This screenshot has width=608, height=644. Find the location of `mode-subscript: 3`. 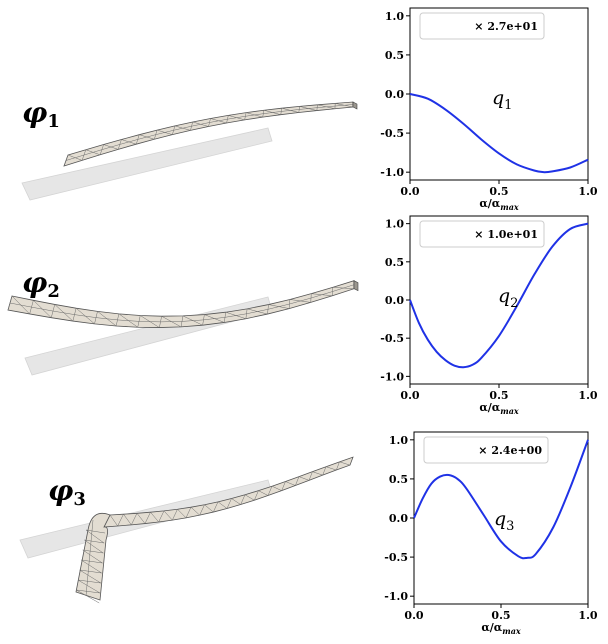

mode-subscript: 3 is located at coordinates (79, 499).